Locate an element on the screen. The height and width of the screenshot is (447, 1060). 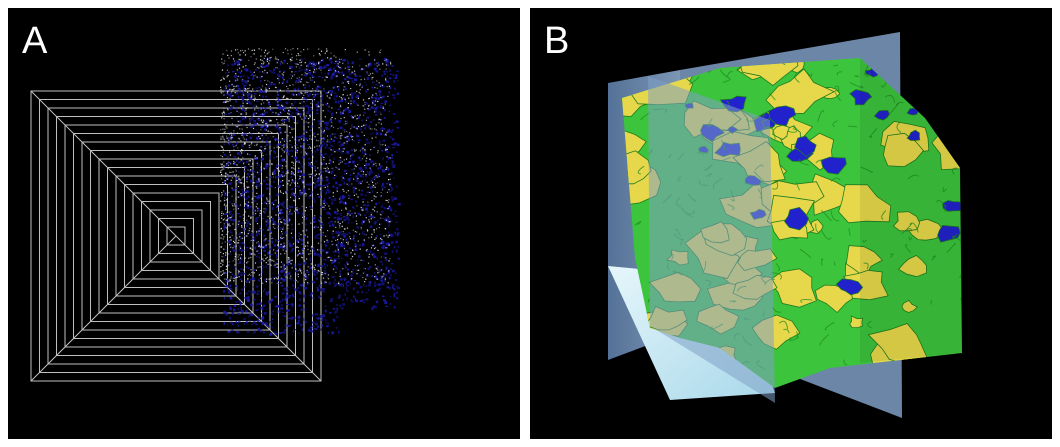
cube-right-face-shade is located at coordinates (911, 210).